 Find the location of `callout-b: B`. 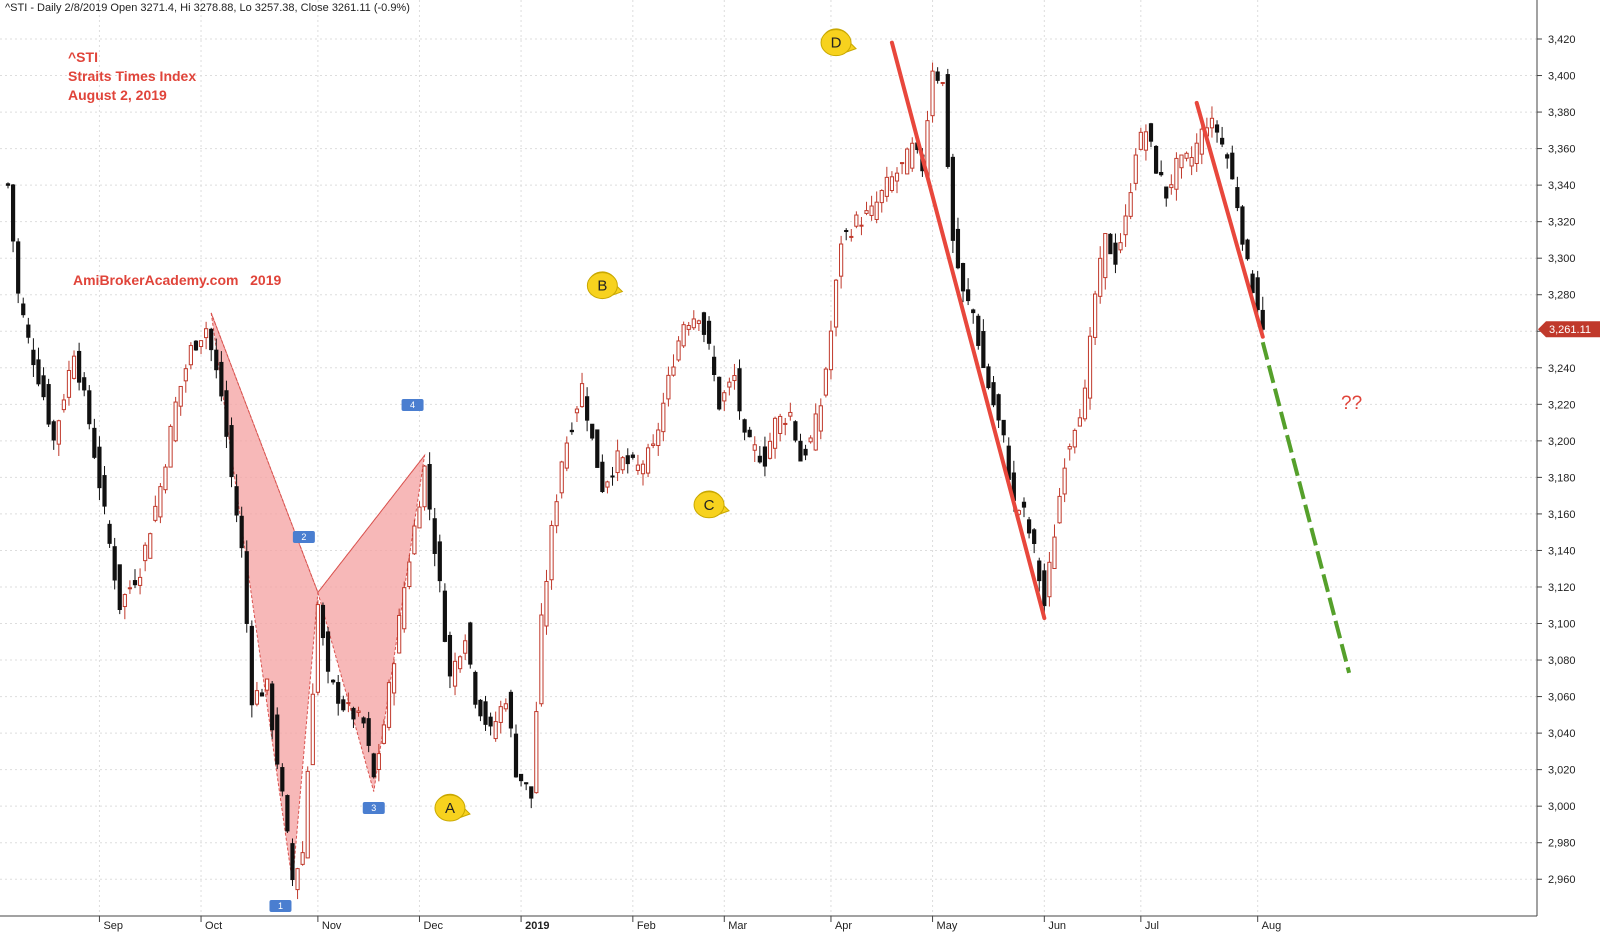

callout-b: B is located at coordinates (605, 285).